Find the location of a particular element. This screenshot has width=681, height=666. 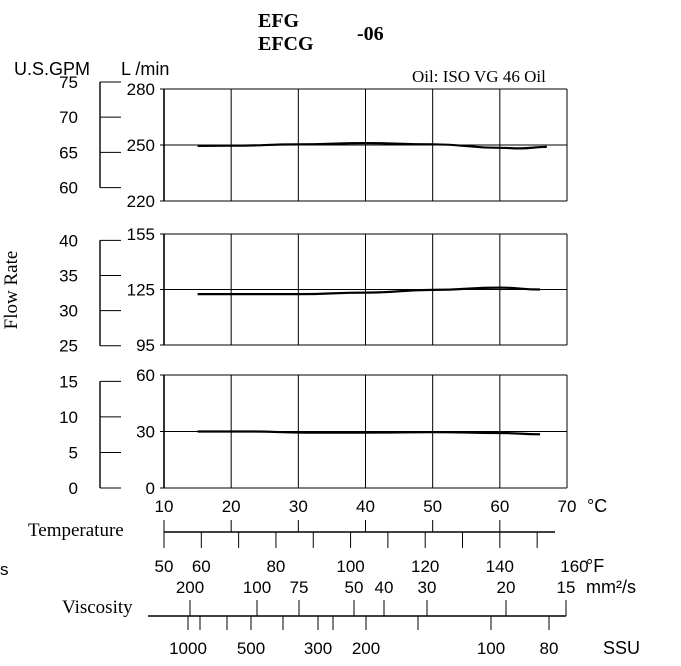

lpm-tick-label: 30 is located at coordinates (145, 432).